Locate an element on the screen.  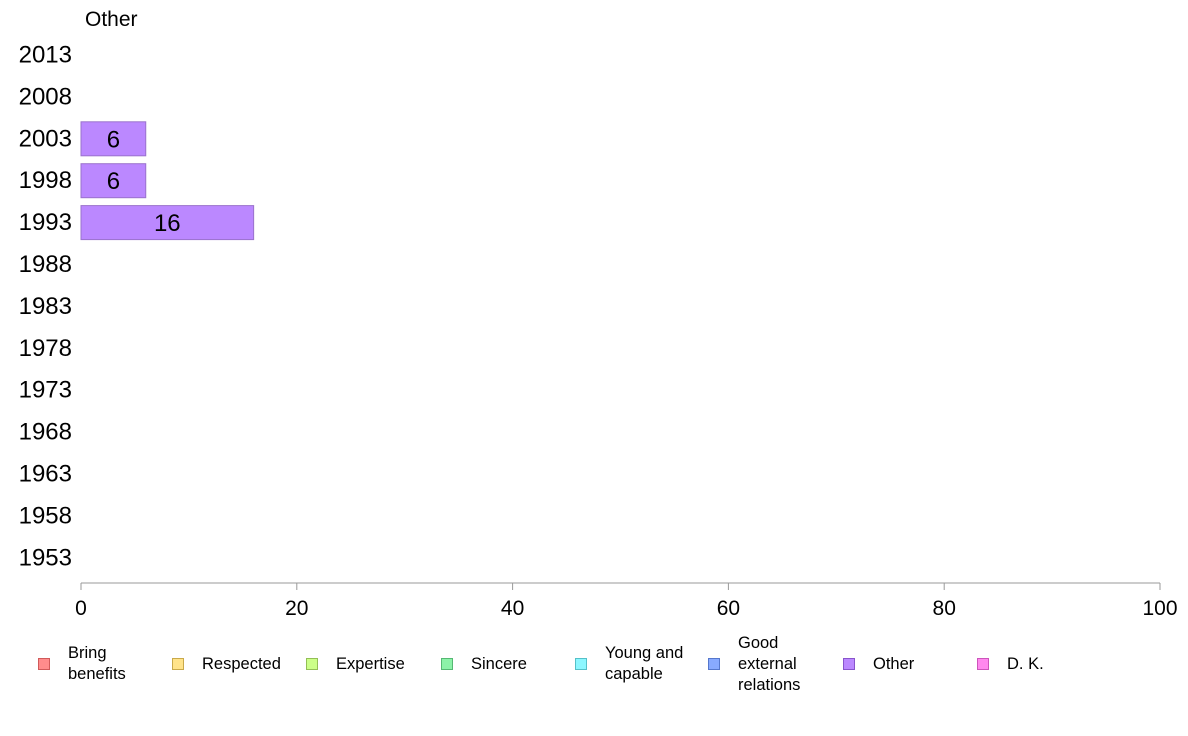
legend-label: Other is located at coordinates (894, 663).